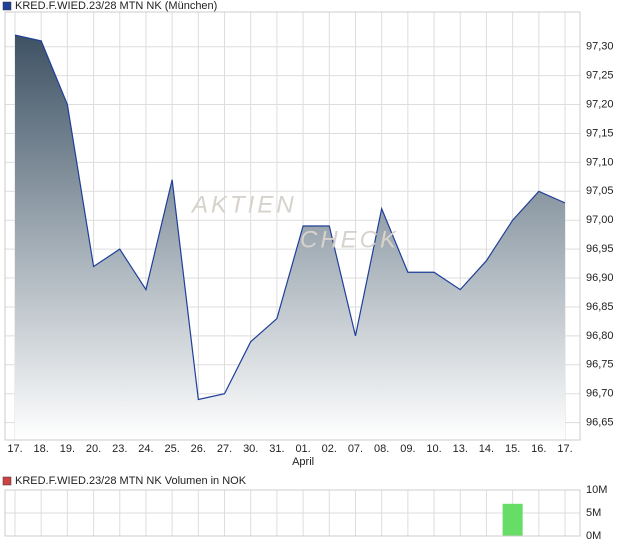 The height and width of the screenshot is (546, 620). Describe the element at coordinates (600, 47) in the screenshot. I see `y-tick-label: 97,30` at that location.